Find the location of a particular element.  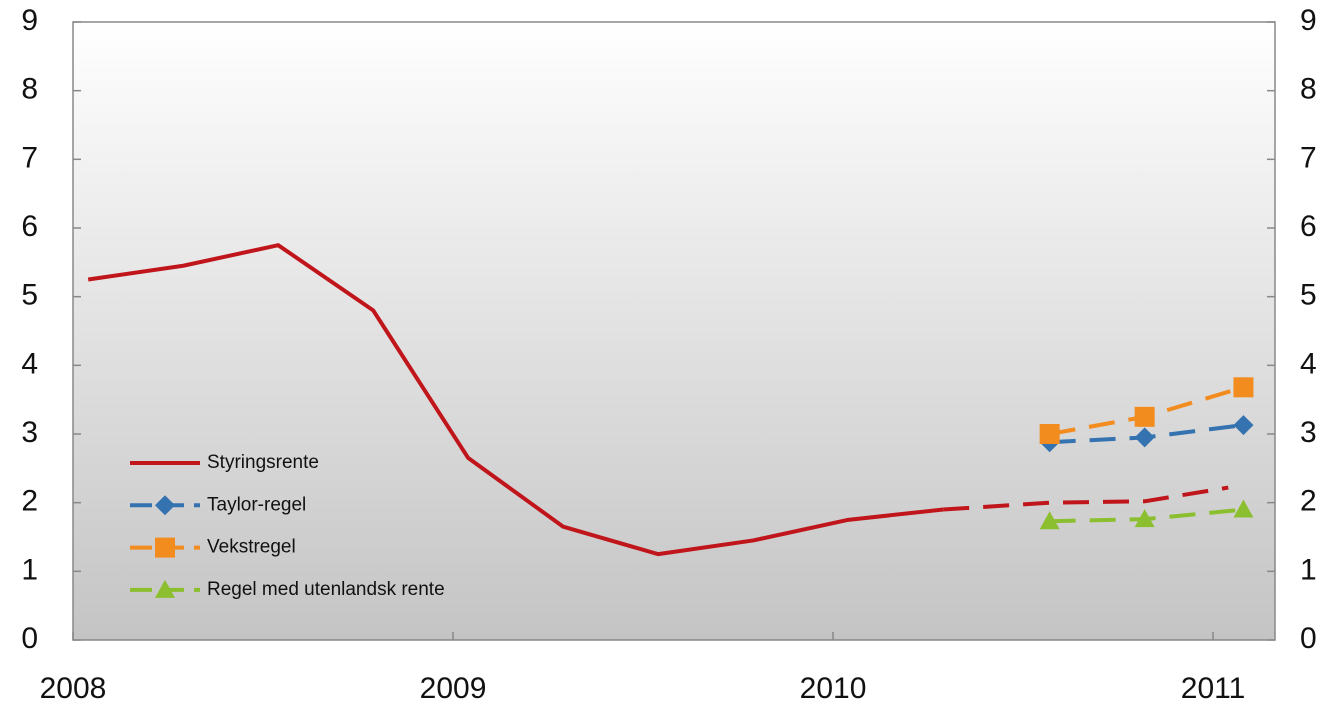

x-tick-label: 2009 is located at coordinates (453, 688).